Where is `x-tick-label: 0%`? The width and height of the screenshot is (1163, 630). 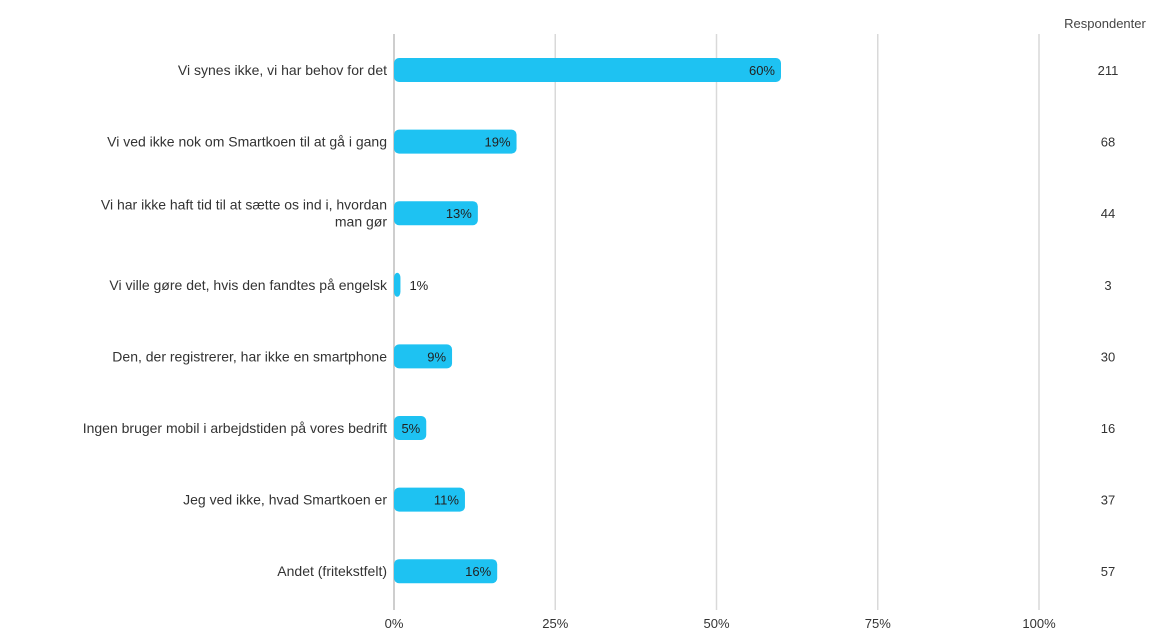
x-tick-label: 0% is located at coordinates (394, 623).